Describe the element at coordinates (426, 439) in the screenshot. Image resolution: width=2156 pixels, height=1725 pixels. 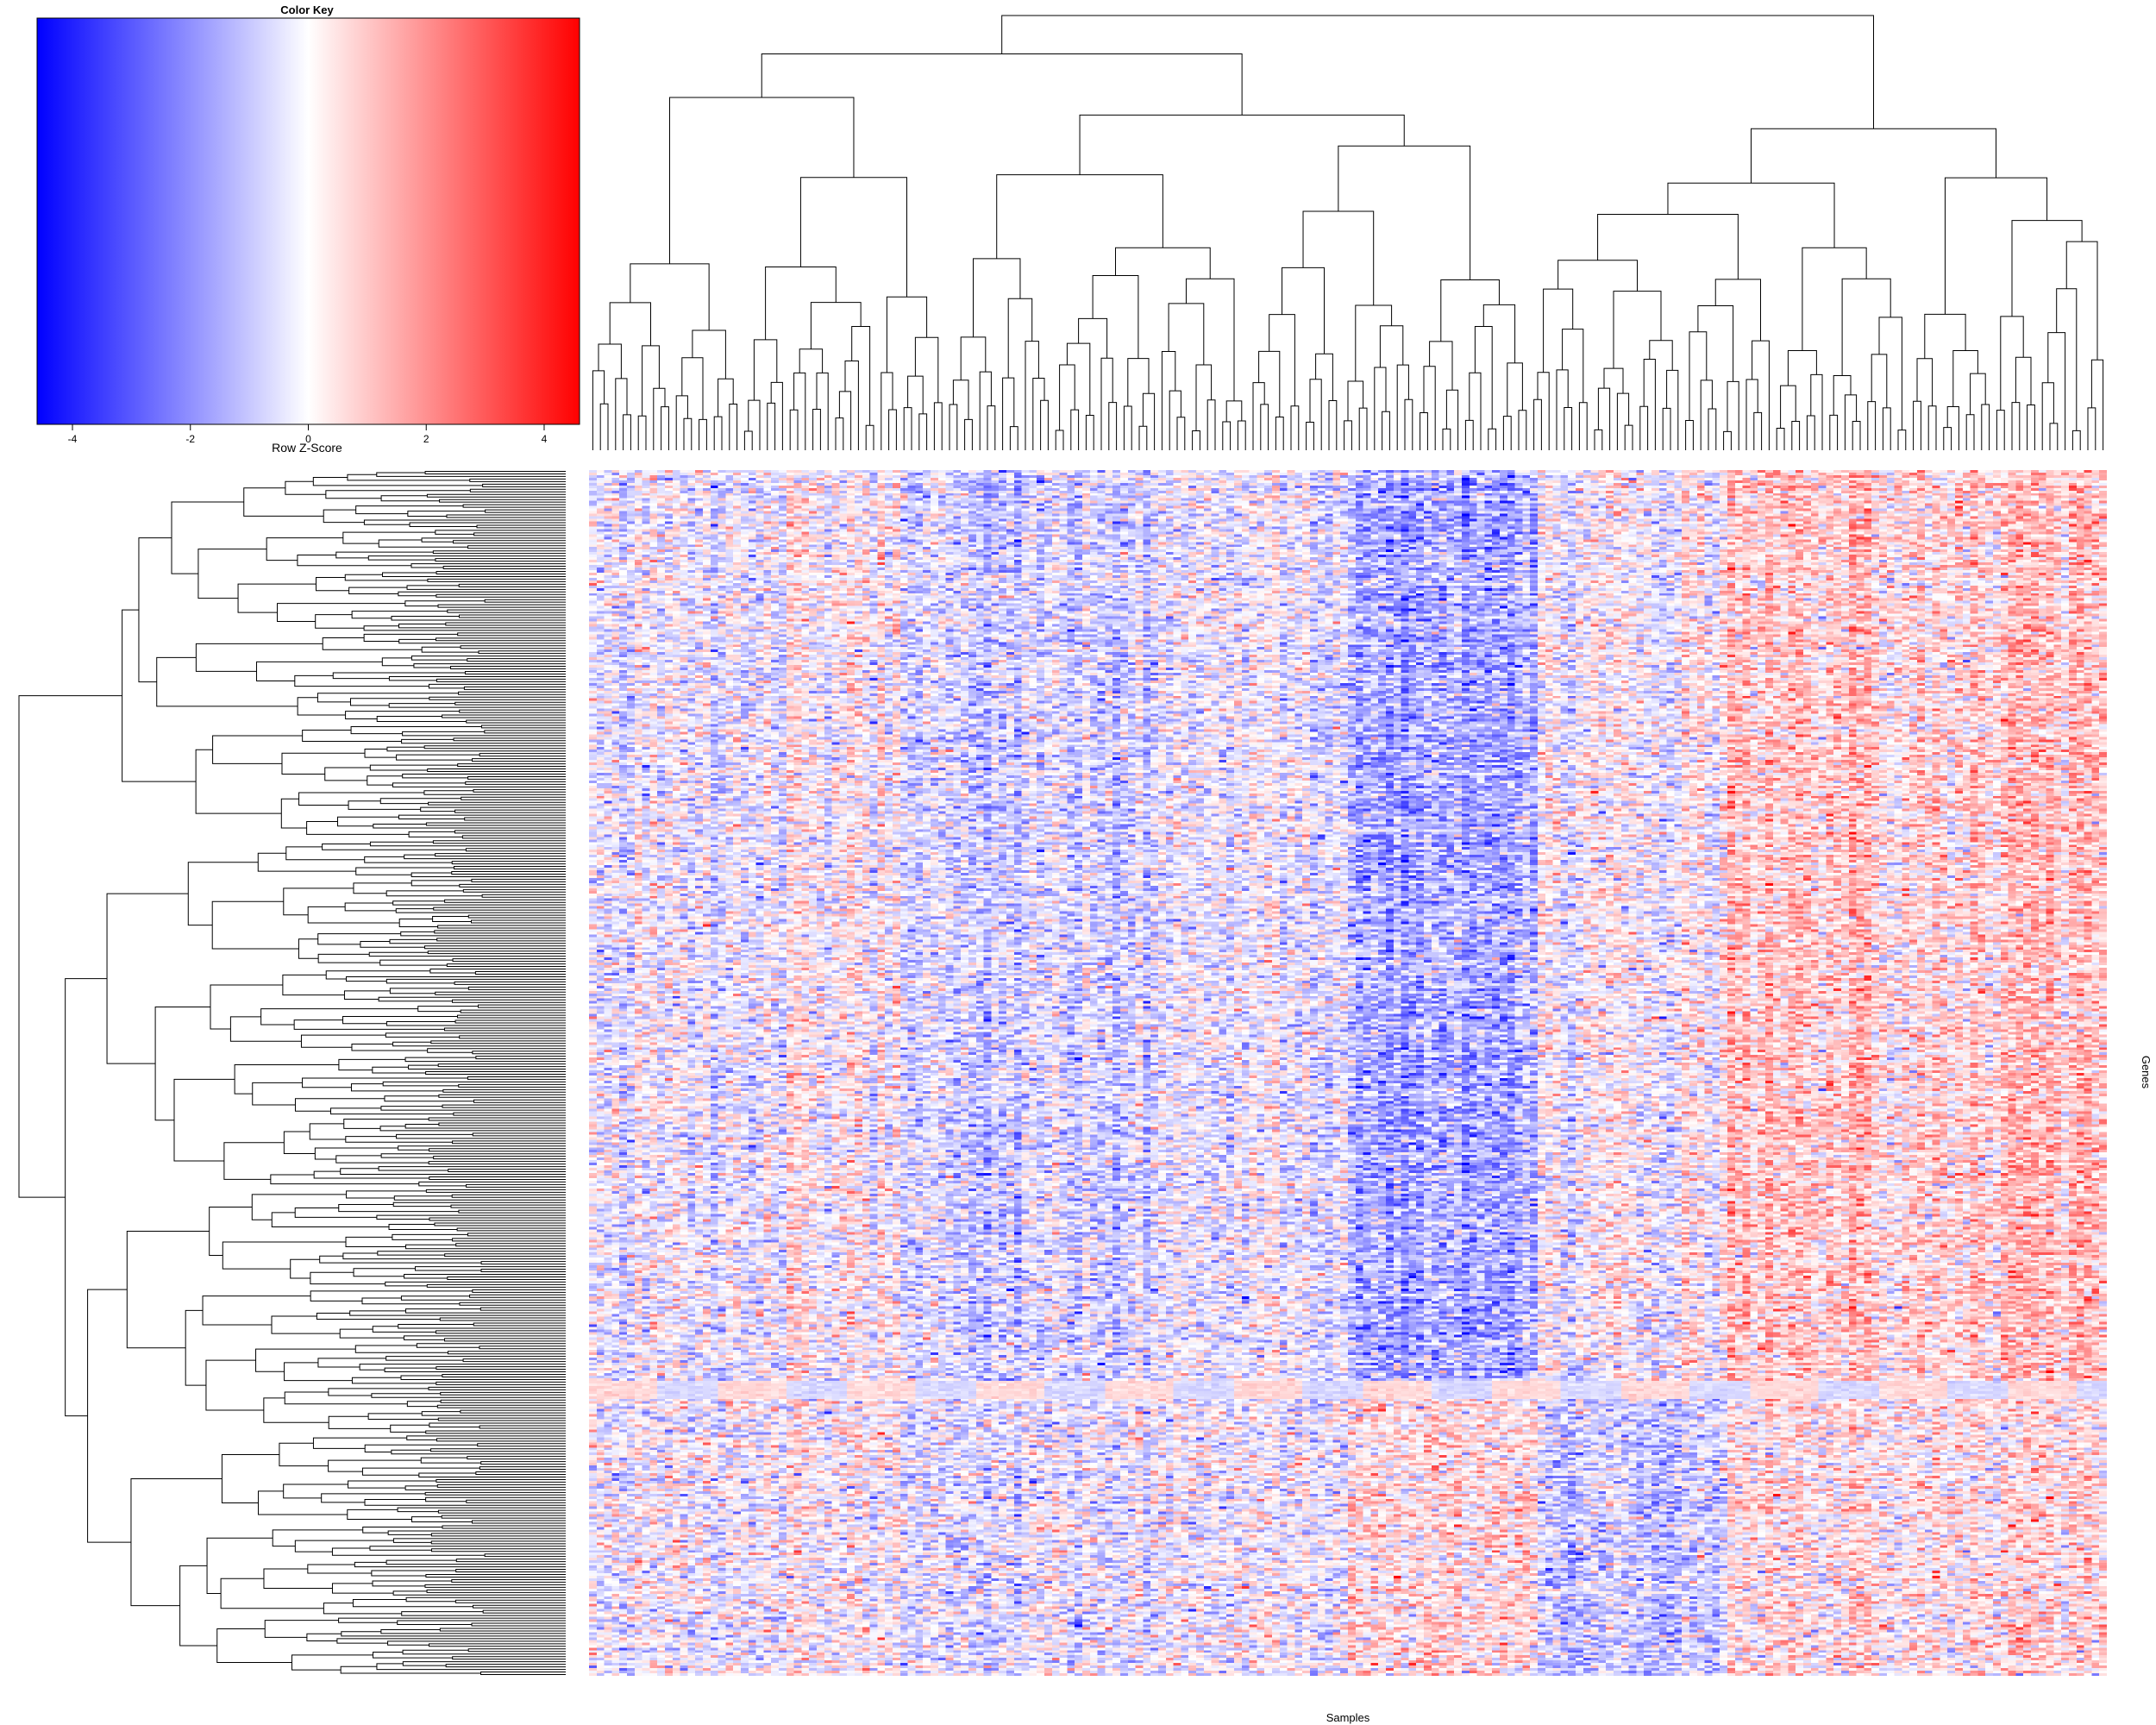
I see `color-key-tick-label: 2` at that location.